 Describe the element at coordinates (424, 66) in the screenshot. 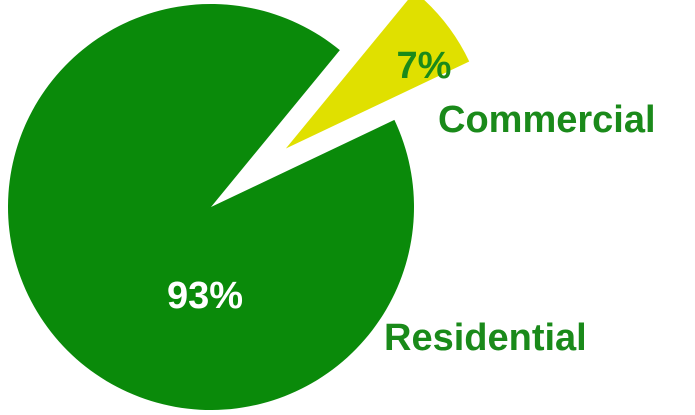

I see `commercial-value-label: 7%` at that location.